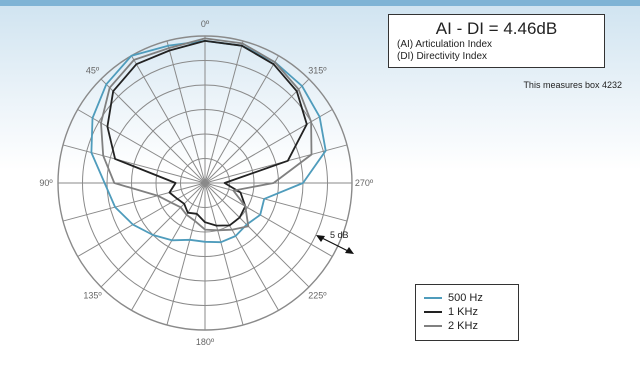 The height and width of the screenshot is (366, 640). Describe the element at coordinates (433, 326) in the screenshot. I see `legend-swatch-2khz` at that location.